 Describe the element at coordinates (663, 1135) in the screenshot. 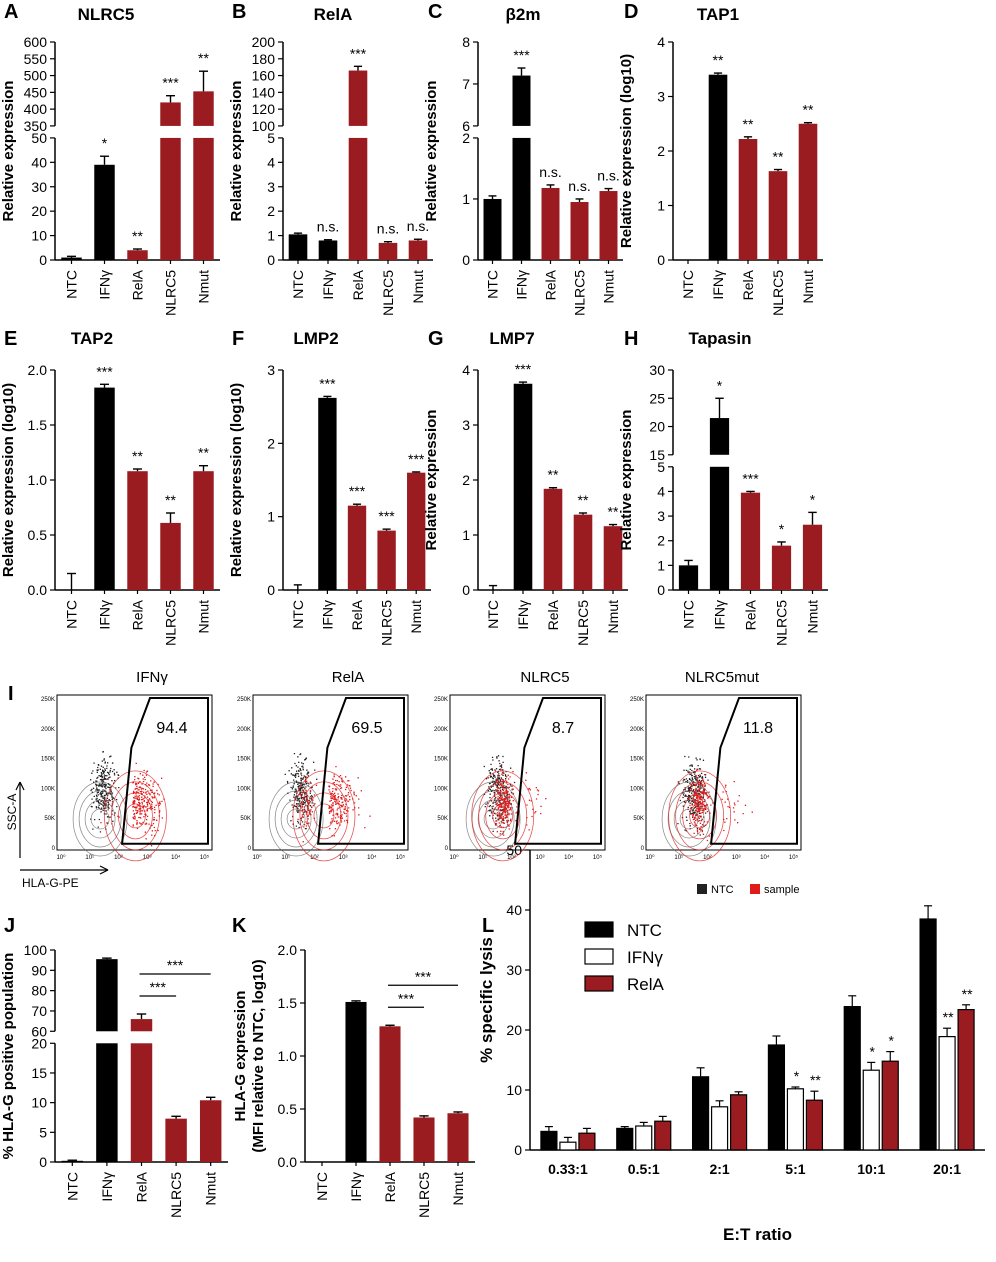

I see `bar-L-RelA-0.5:1` at that location.